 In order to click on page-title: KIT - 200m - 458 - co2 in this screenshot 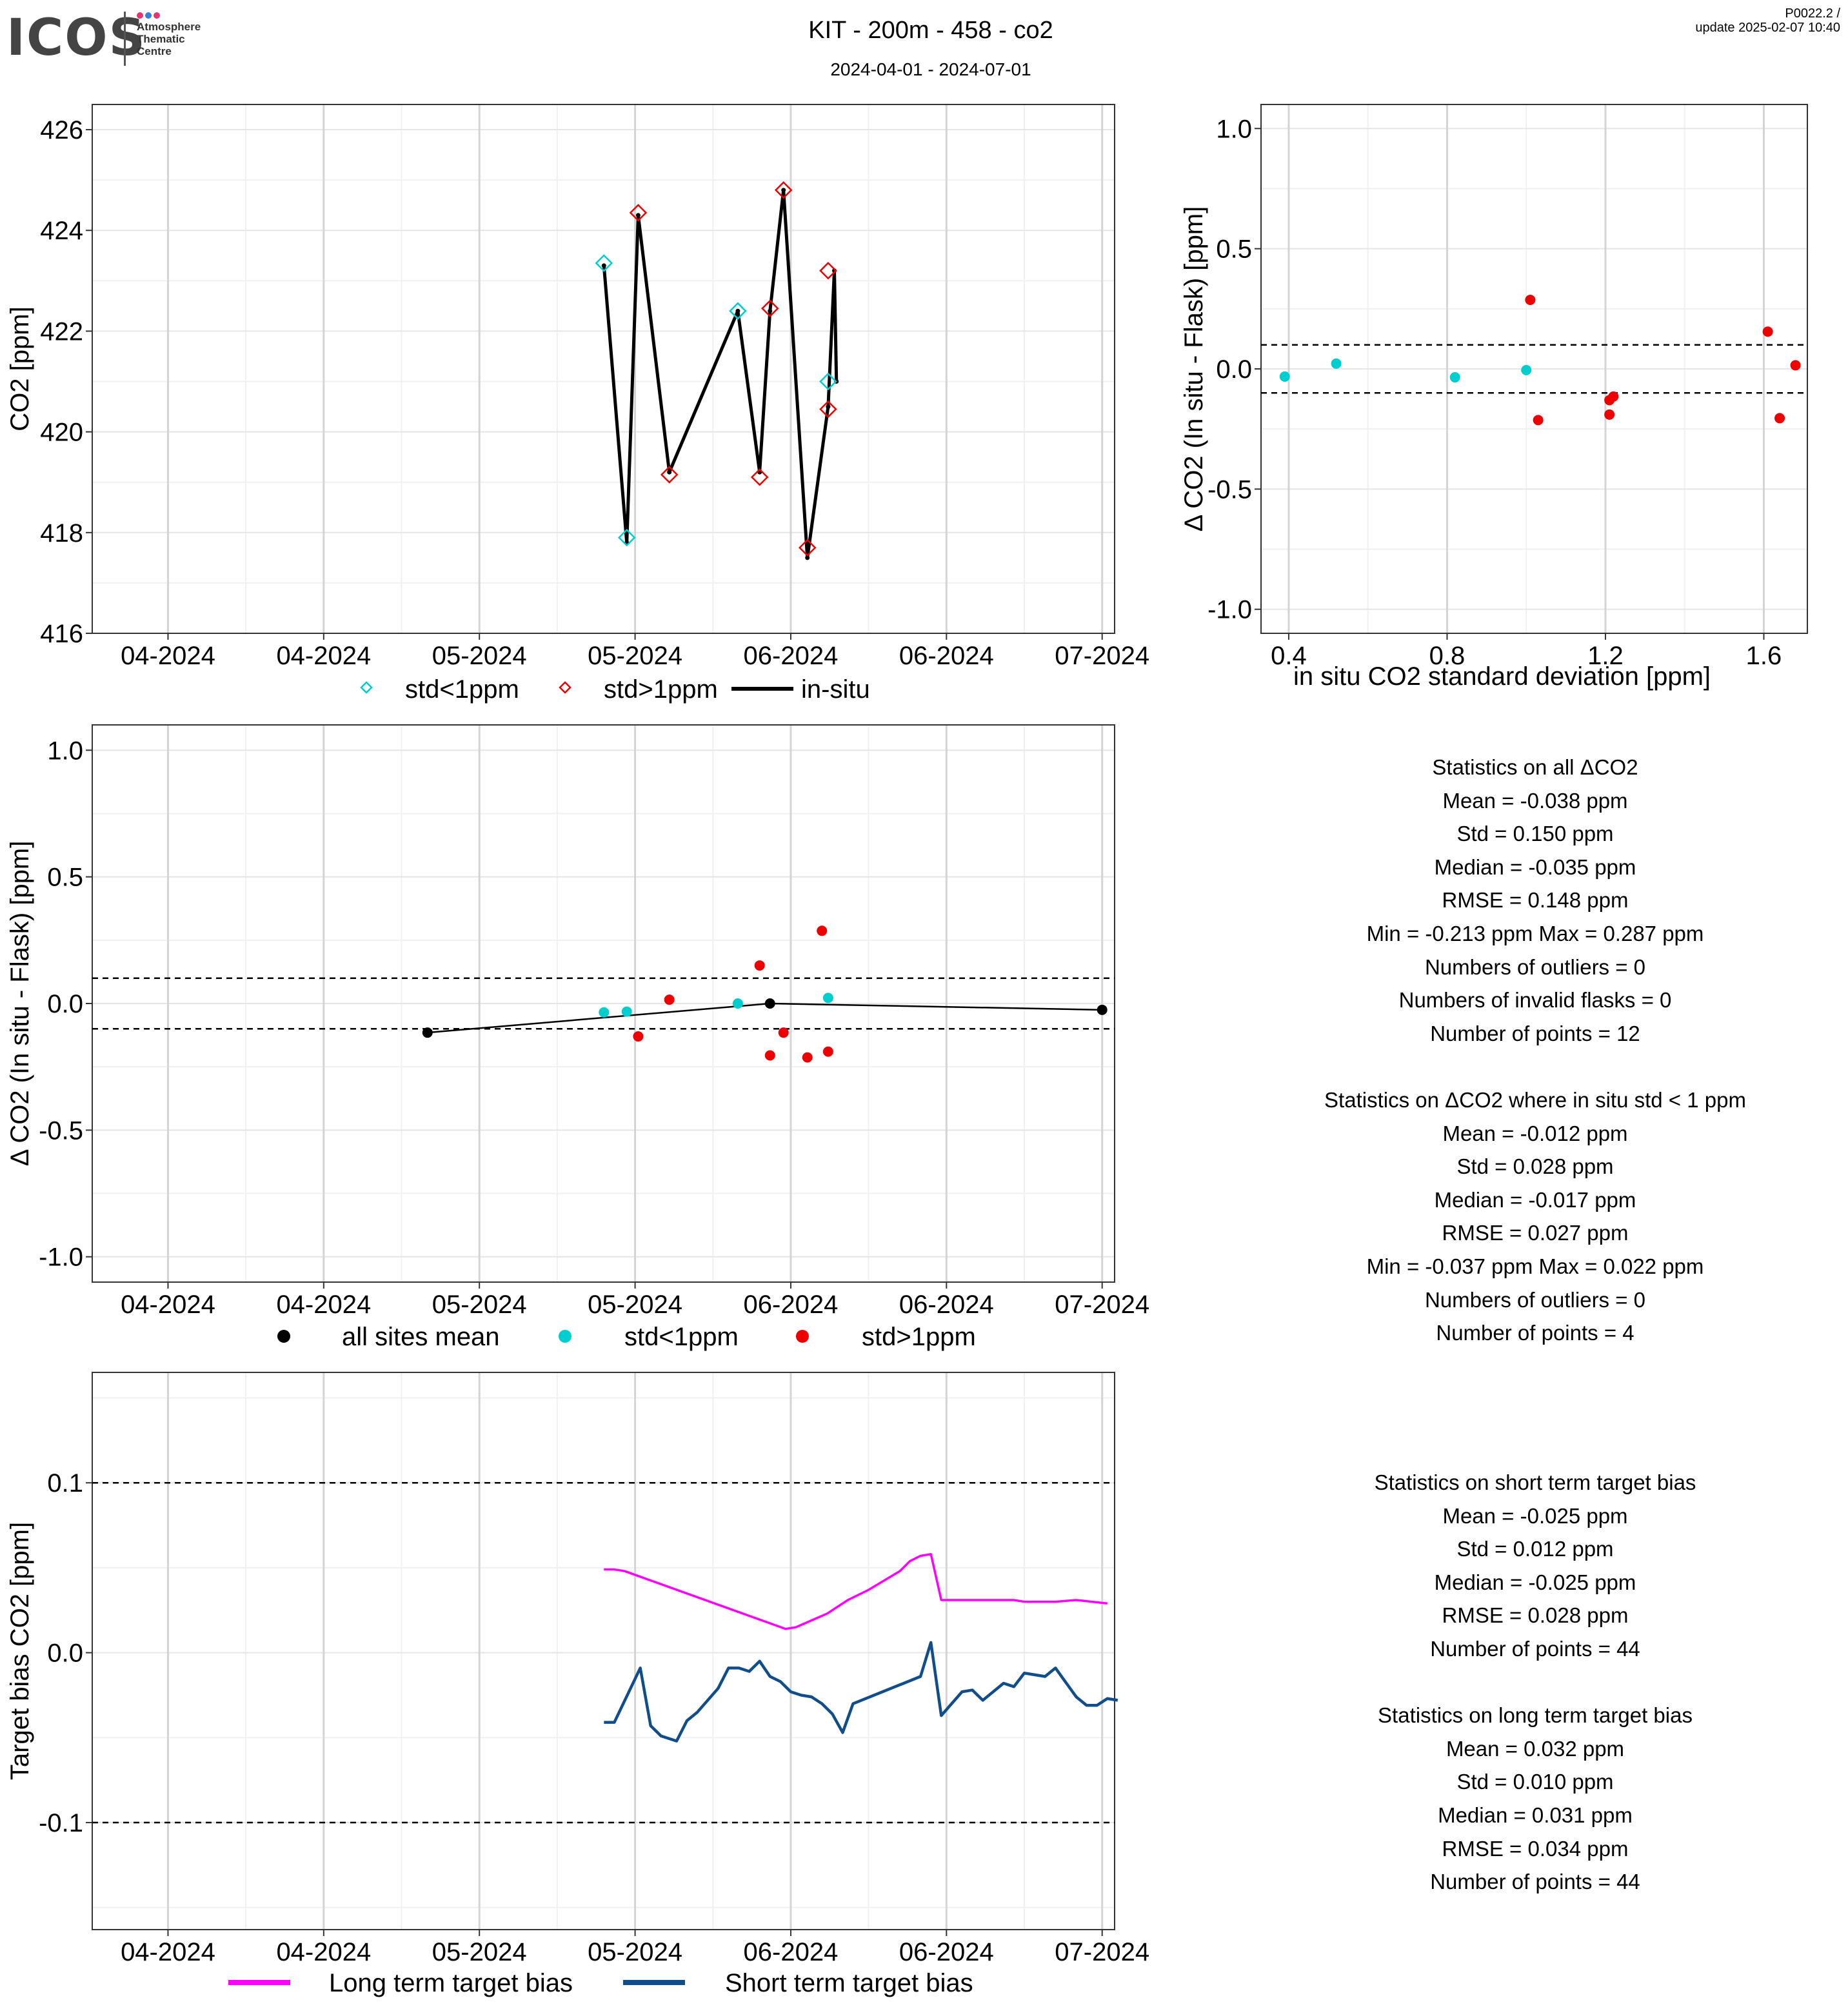, I will do `click(931, 30)`.